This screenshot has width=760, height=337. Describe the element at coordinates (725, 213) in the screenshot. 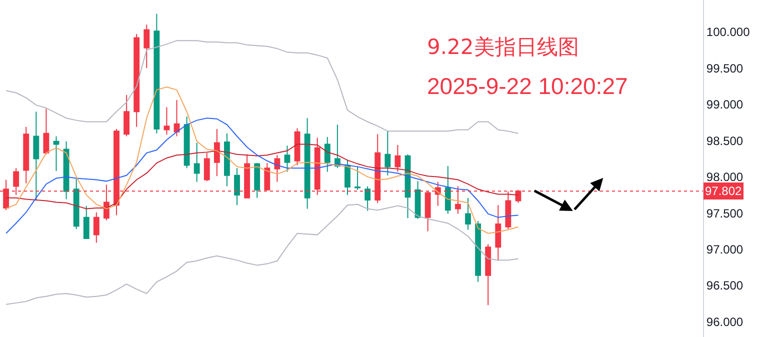

I see `y-tick-label: 97.500` at that location.